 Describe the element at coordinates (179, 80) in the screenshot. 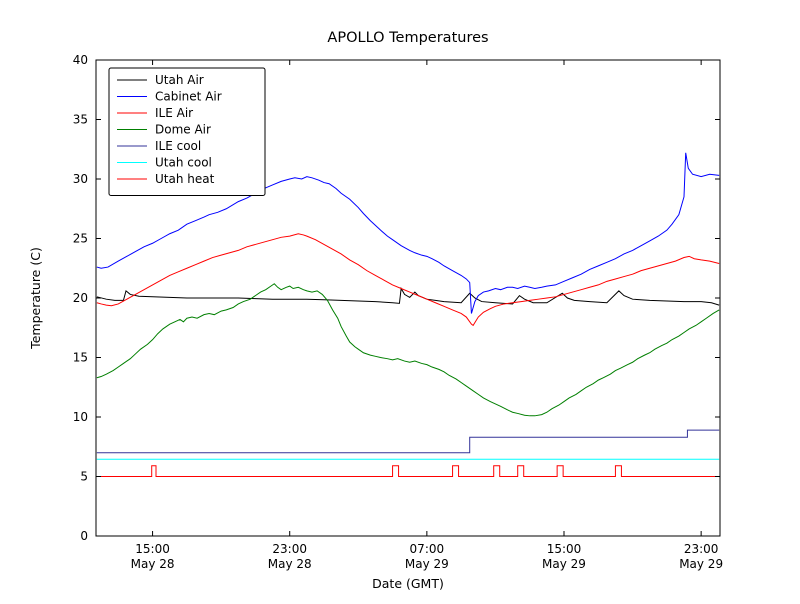

I see `legend-label-utah-air: Utah Air` at that location.